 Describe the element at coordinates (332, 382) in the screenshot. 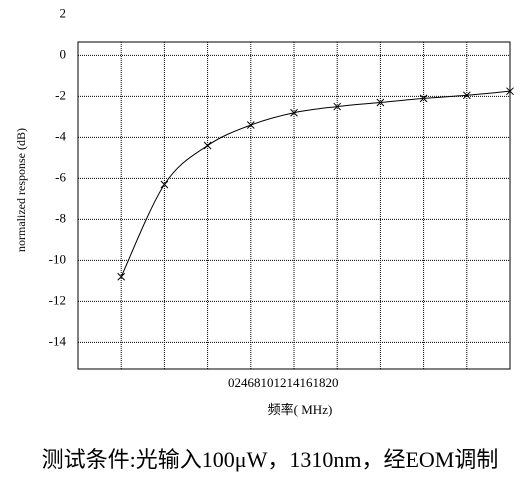

I see `x-tick-label: 20` at that location.